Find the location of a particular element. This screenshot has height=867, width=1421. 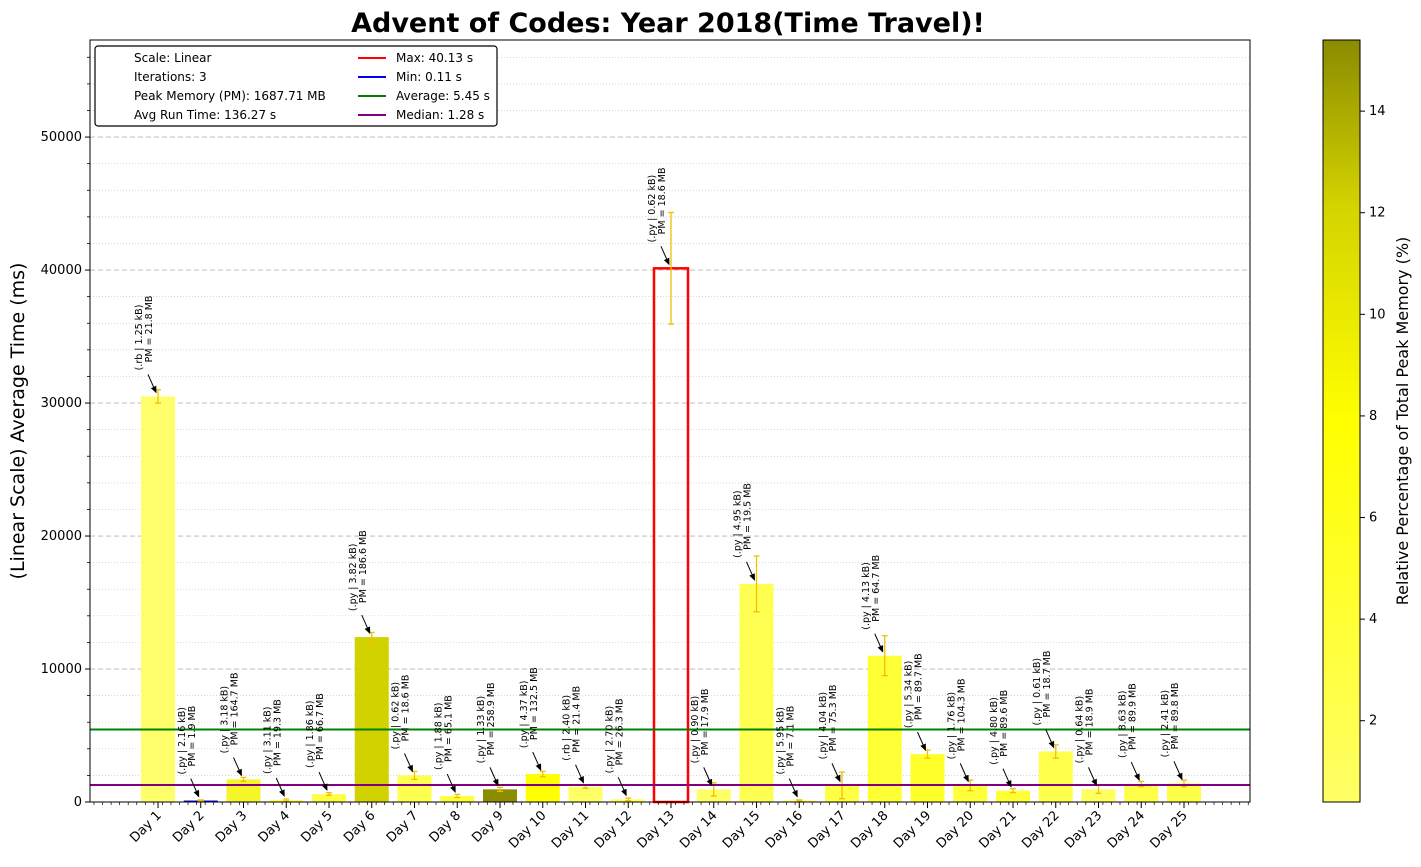

bar-annotation: (.py | 0.90 kB)PM = 17.9 MB is located at coordinates (700, 726).